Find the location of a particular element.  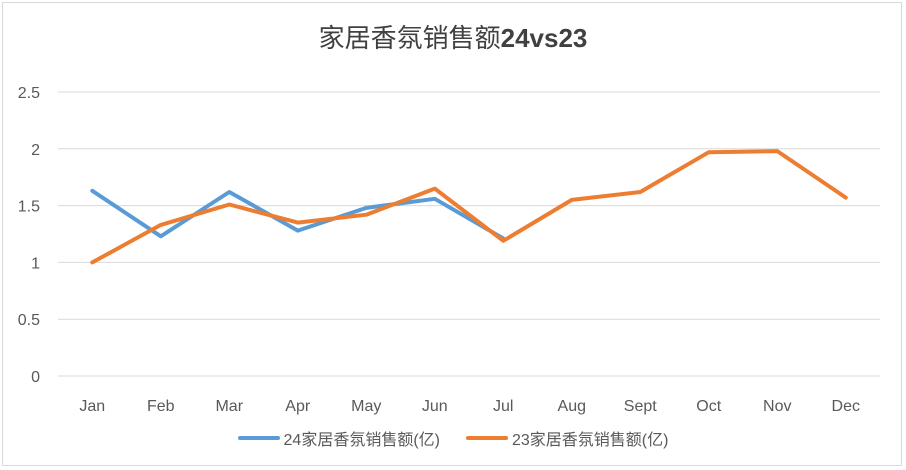

legend-item-24: 24家居香氛销售额(亿) is located at coordinates (338, 438).